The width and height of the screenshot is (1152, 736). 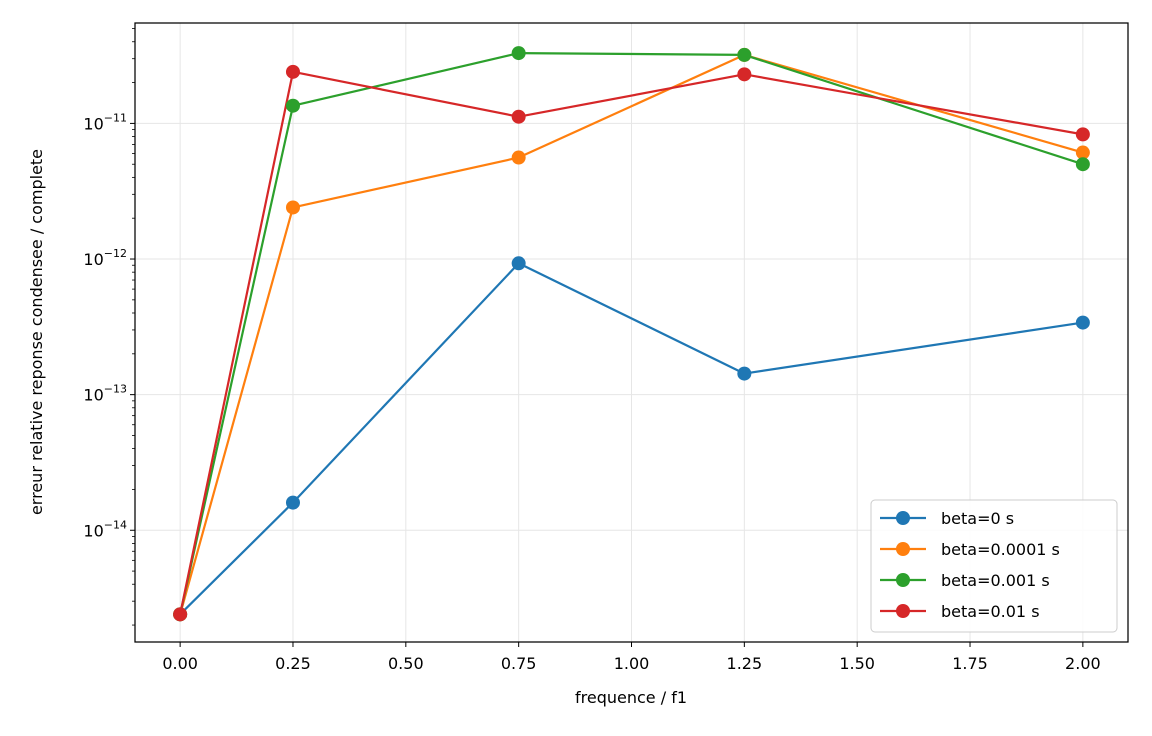 What do you see at coordinates (977, 518) in the screenshot?
I see `legend-label: beta=0 s` at bounding box center [977, 518].